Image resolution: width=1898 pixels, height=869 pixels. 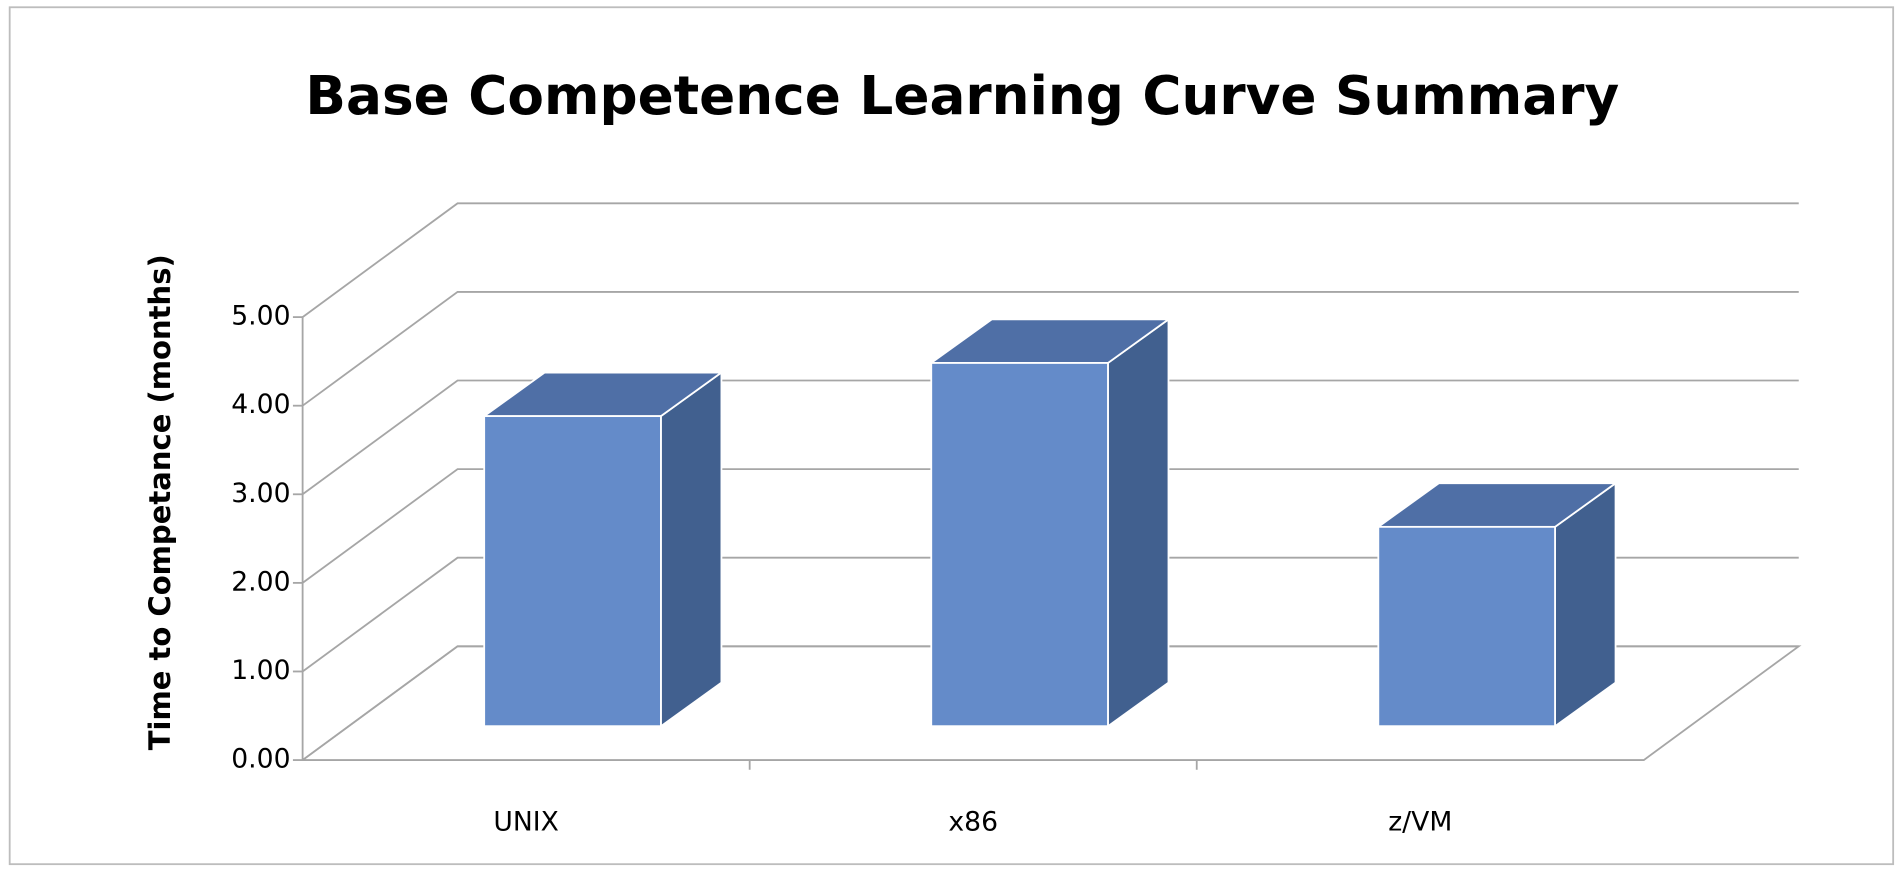 I want to click on chart-title: Base Competence Learning Curve Summary, so click(x=962, y=96).